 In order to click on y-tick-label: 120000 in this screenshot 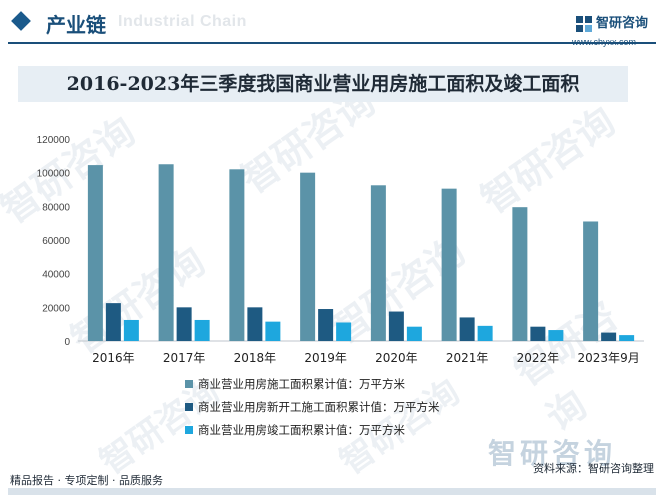, I will do `click(54, 140)`.